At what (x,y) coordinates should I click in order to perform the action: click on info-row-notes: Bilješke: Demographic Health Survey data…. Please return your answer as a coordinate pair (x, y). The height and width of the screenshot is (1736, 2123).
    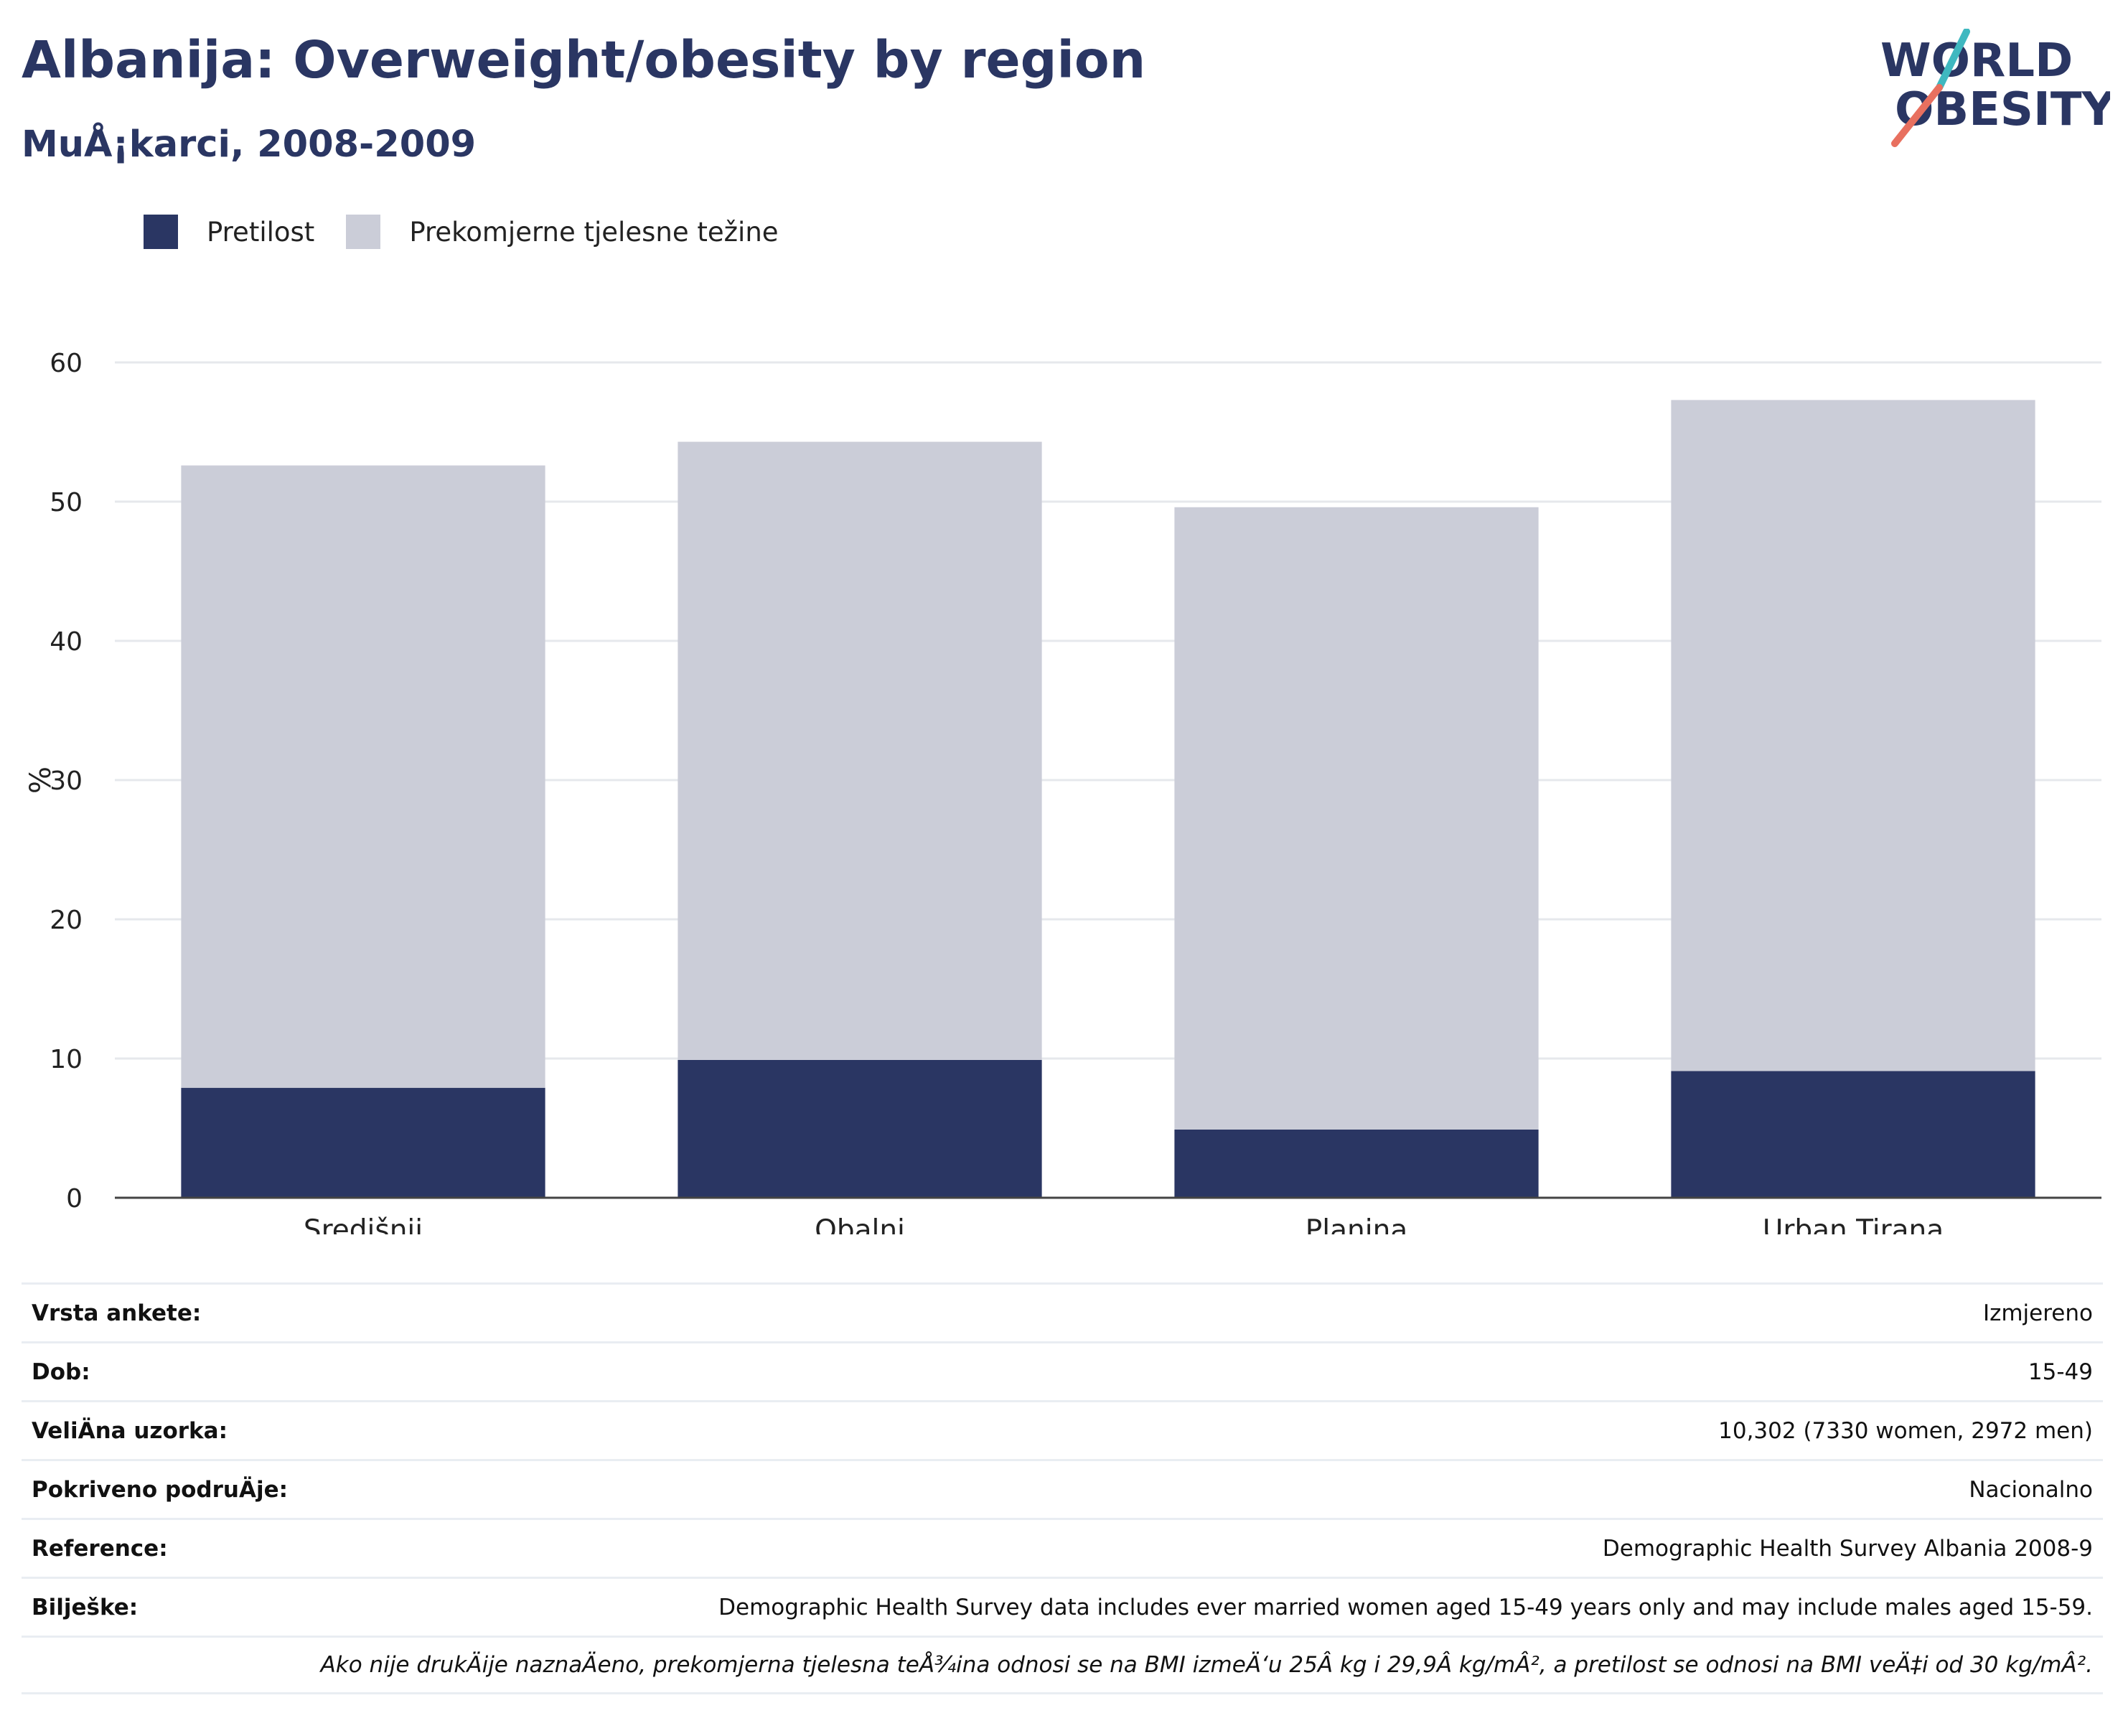
    Looking at the image, I should click on (1062, 1606).